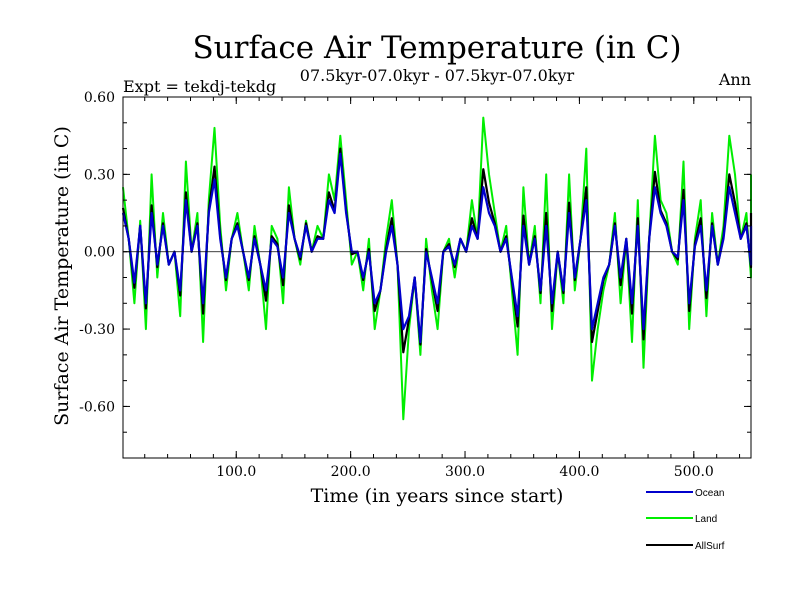  What do you see at coordinates (437, 496) in the screenshot?
I see `x-axis-label: Time (in years since start)` at bounding box center [437, 496].